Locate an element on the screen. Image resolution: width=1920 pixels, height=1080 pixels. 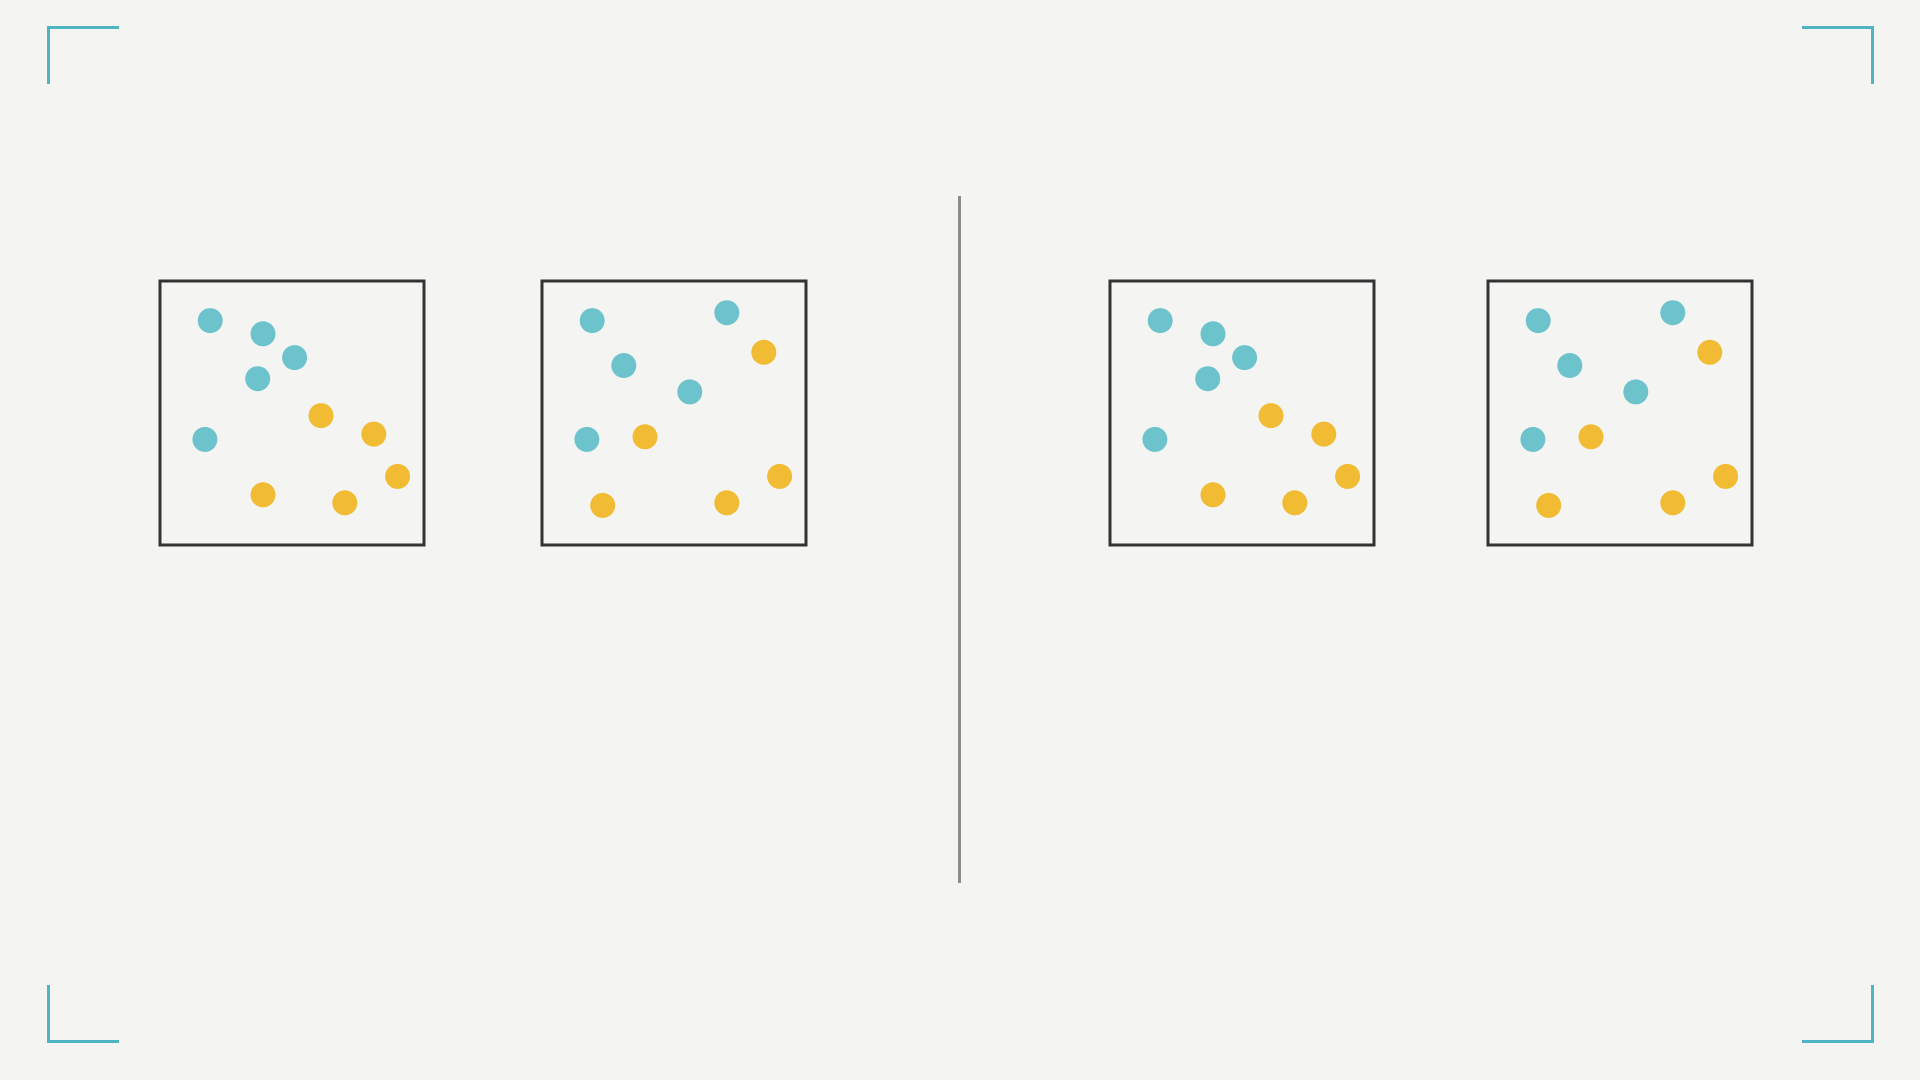
corner-bracket-top-right is located at coordinates (1838, 55).